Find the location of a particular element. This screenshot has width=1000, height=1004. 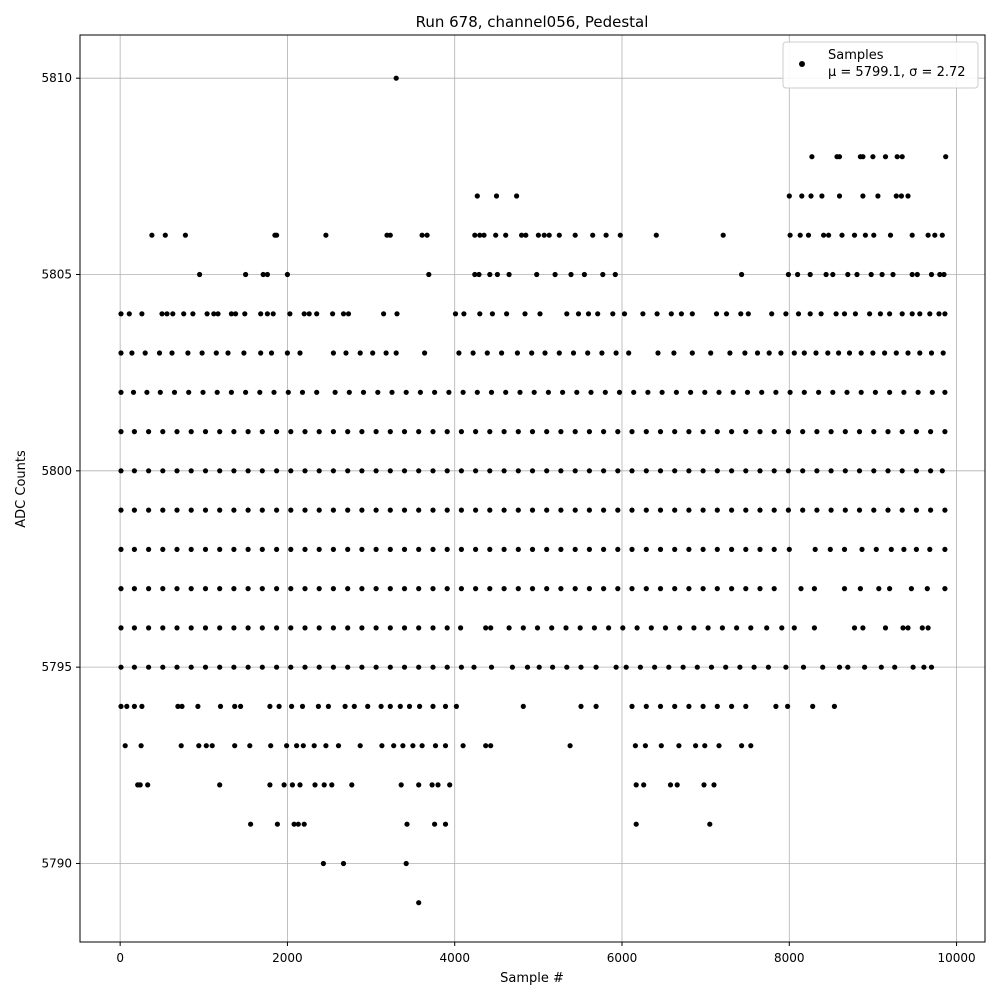

chart-title: Run 678, channel056, Pedestal is located at coordinates (532, 22).